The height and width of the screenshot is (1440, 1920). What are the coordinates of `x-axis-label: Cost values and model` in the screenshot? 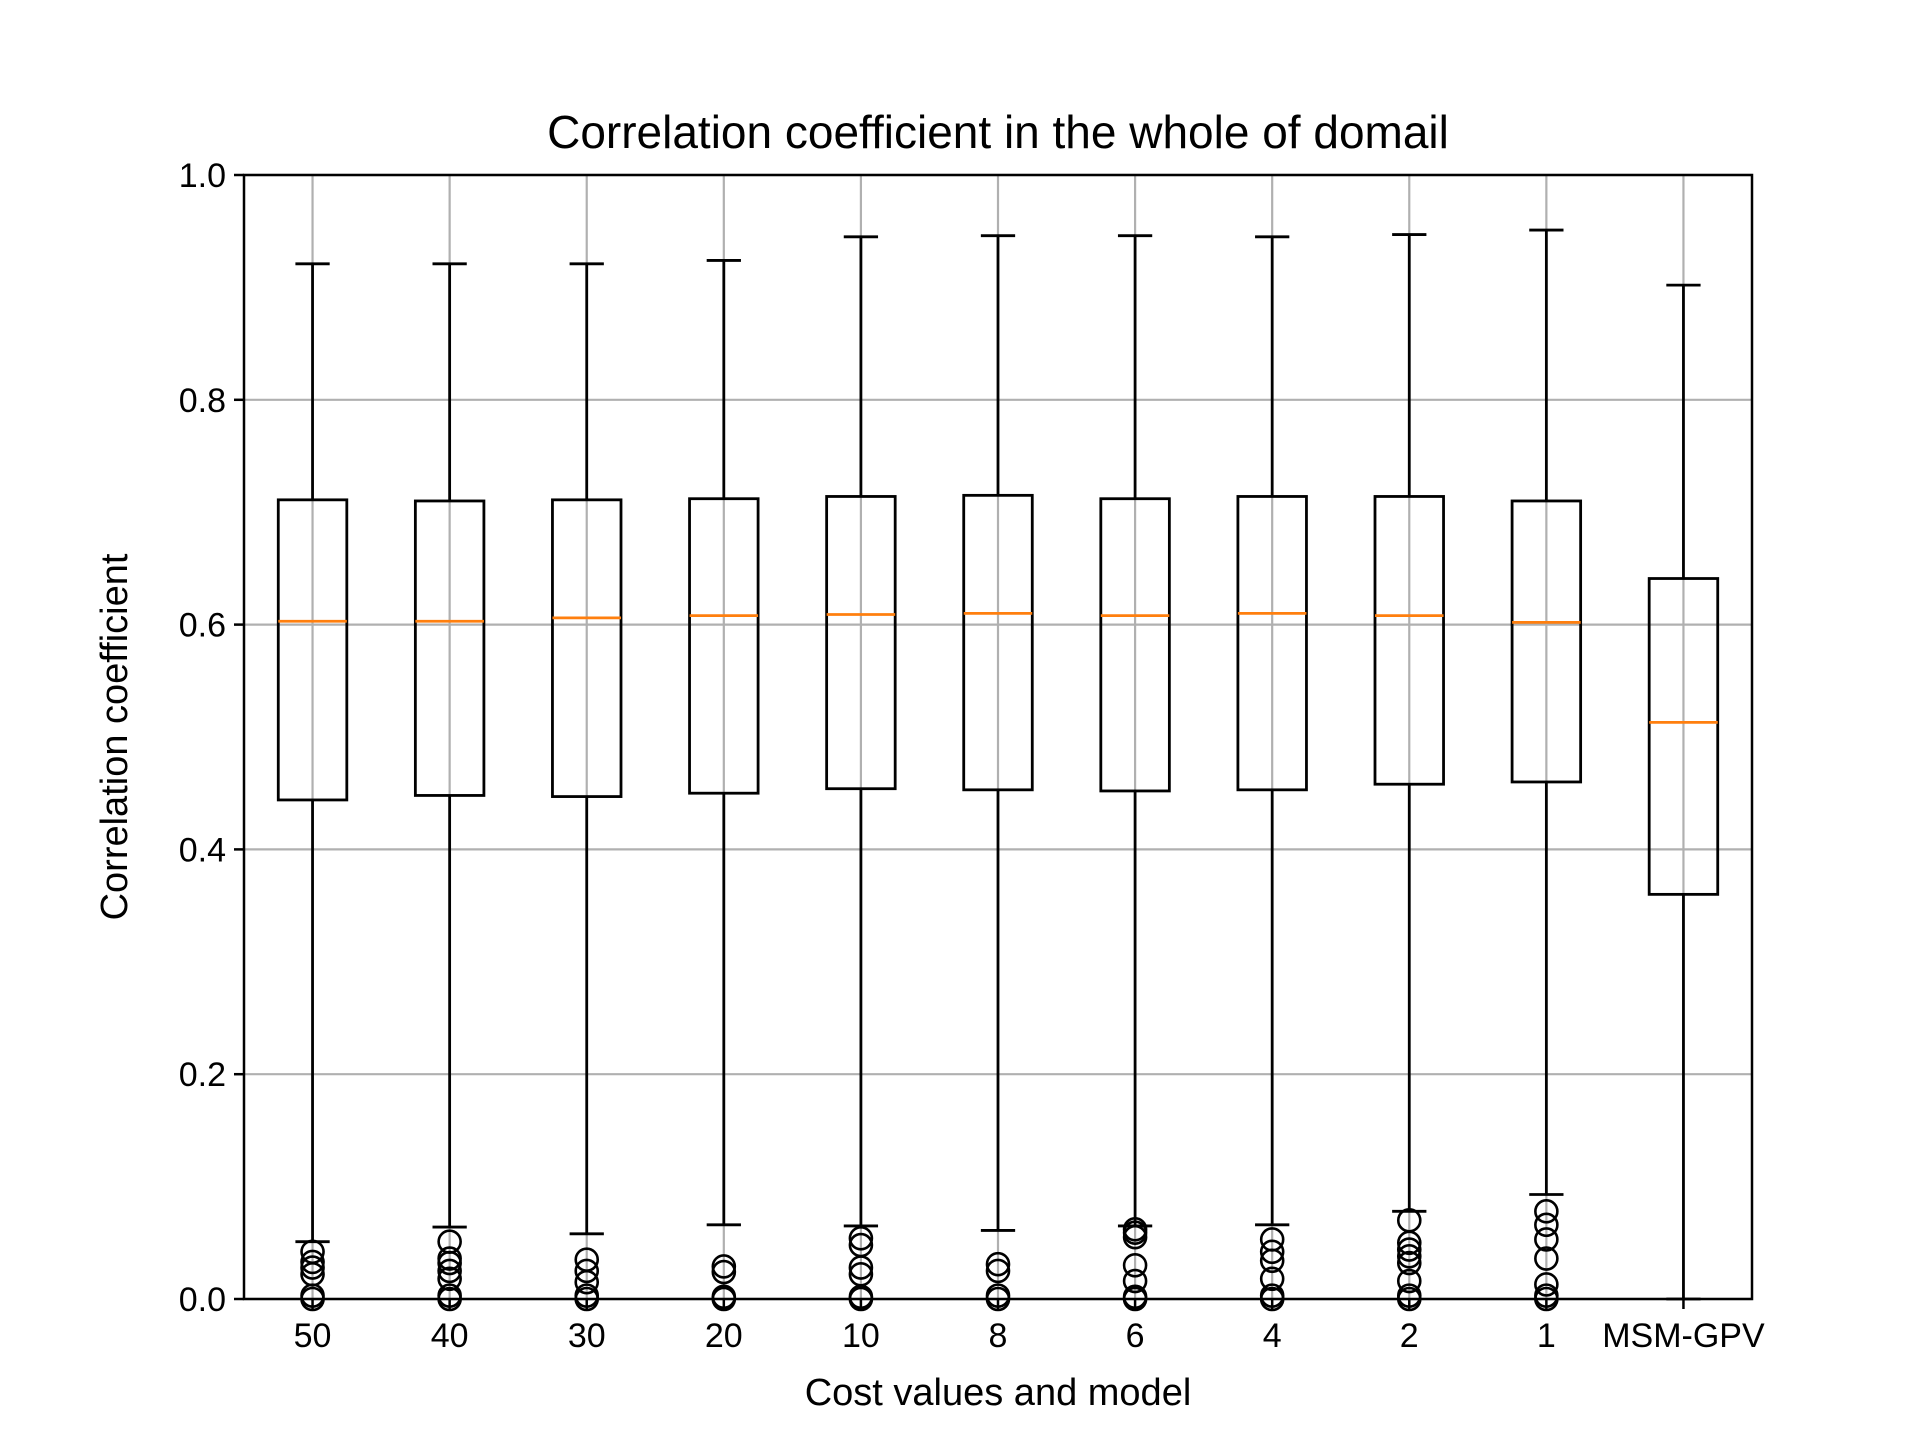 It's located at (998, 1393).